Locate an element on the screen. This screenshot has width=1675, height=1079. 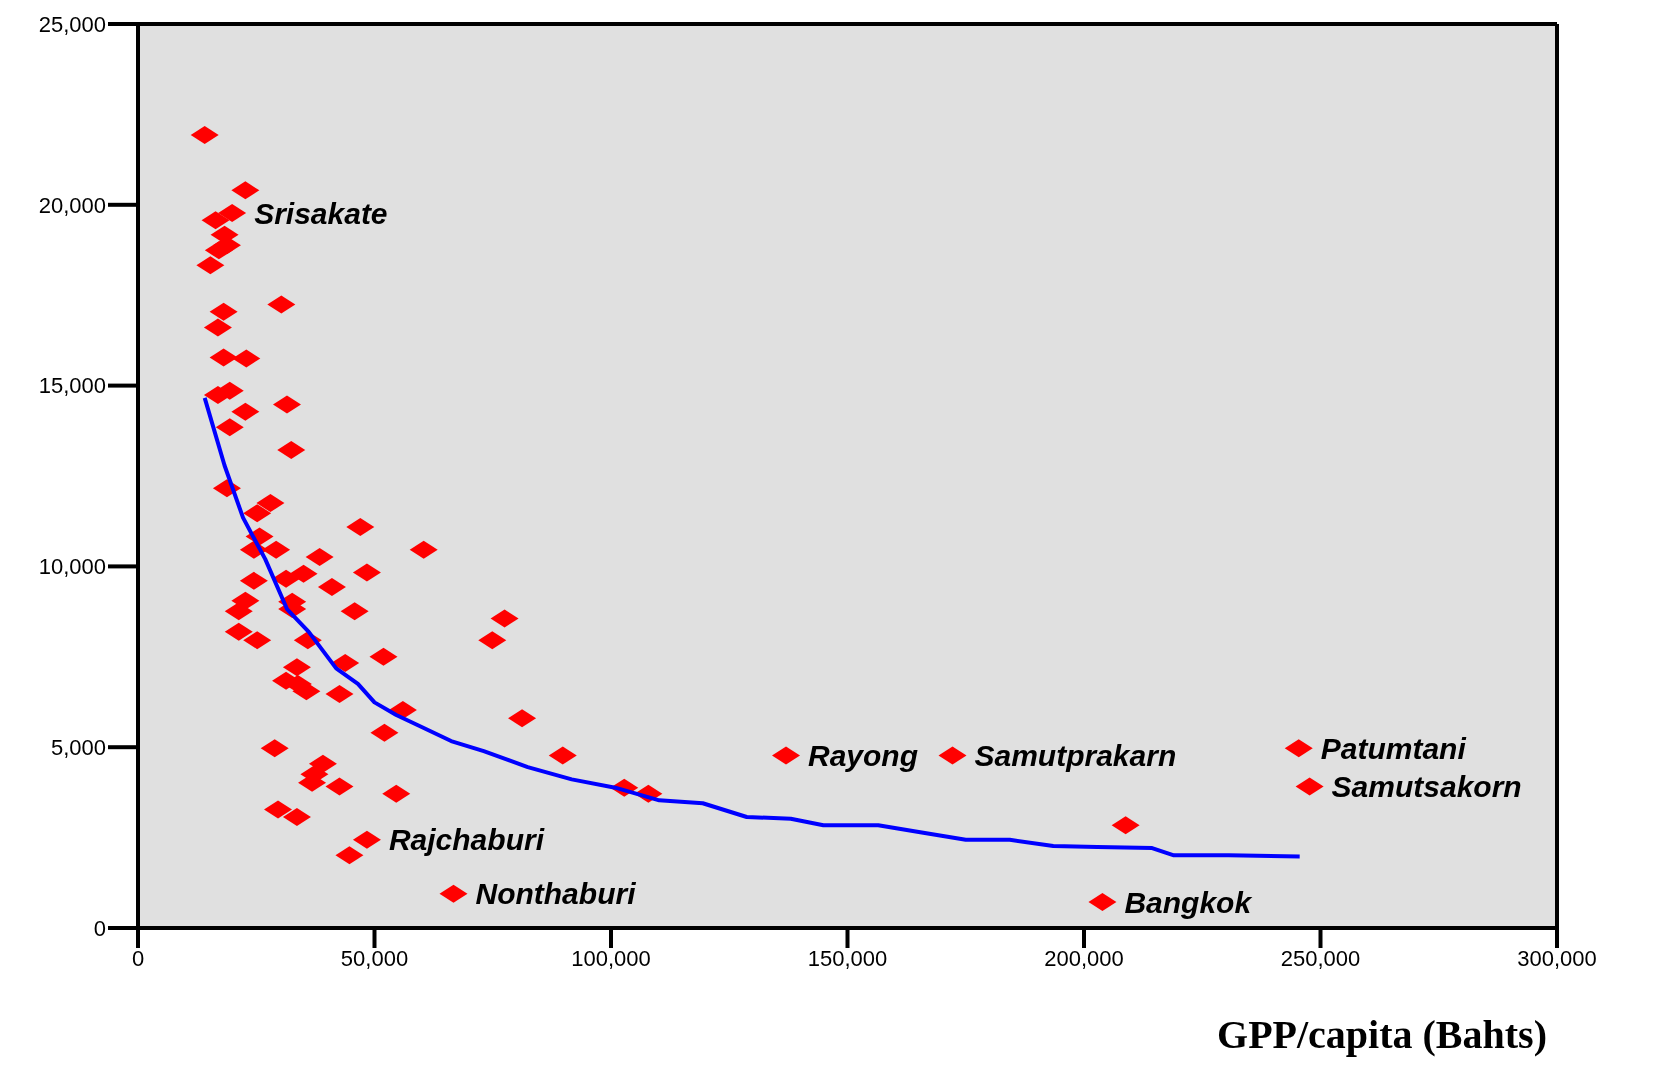
y-tick-label: 25,000 is located at coordinates (72, 24).